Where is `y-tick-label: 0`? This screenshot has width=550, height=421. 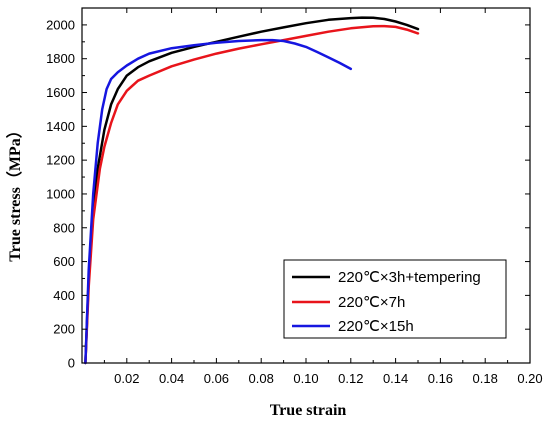 y-tick-label: 0 is located at coordinates (71, 363).